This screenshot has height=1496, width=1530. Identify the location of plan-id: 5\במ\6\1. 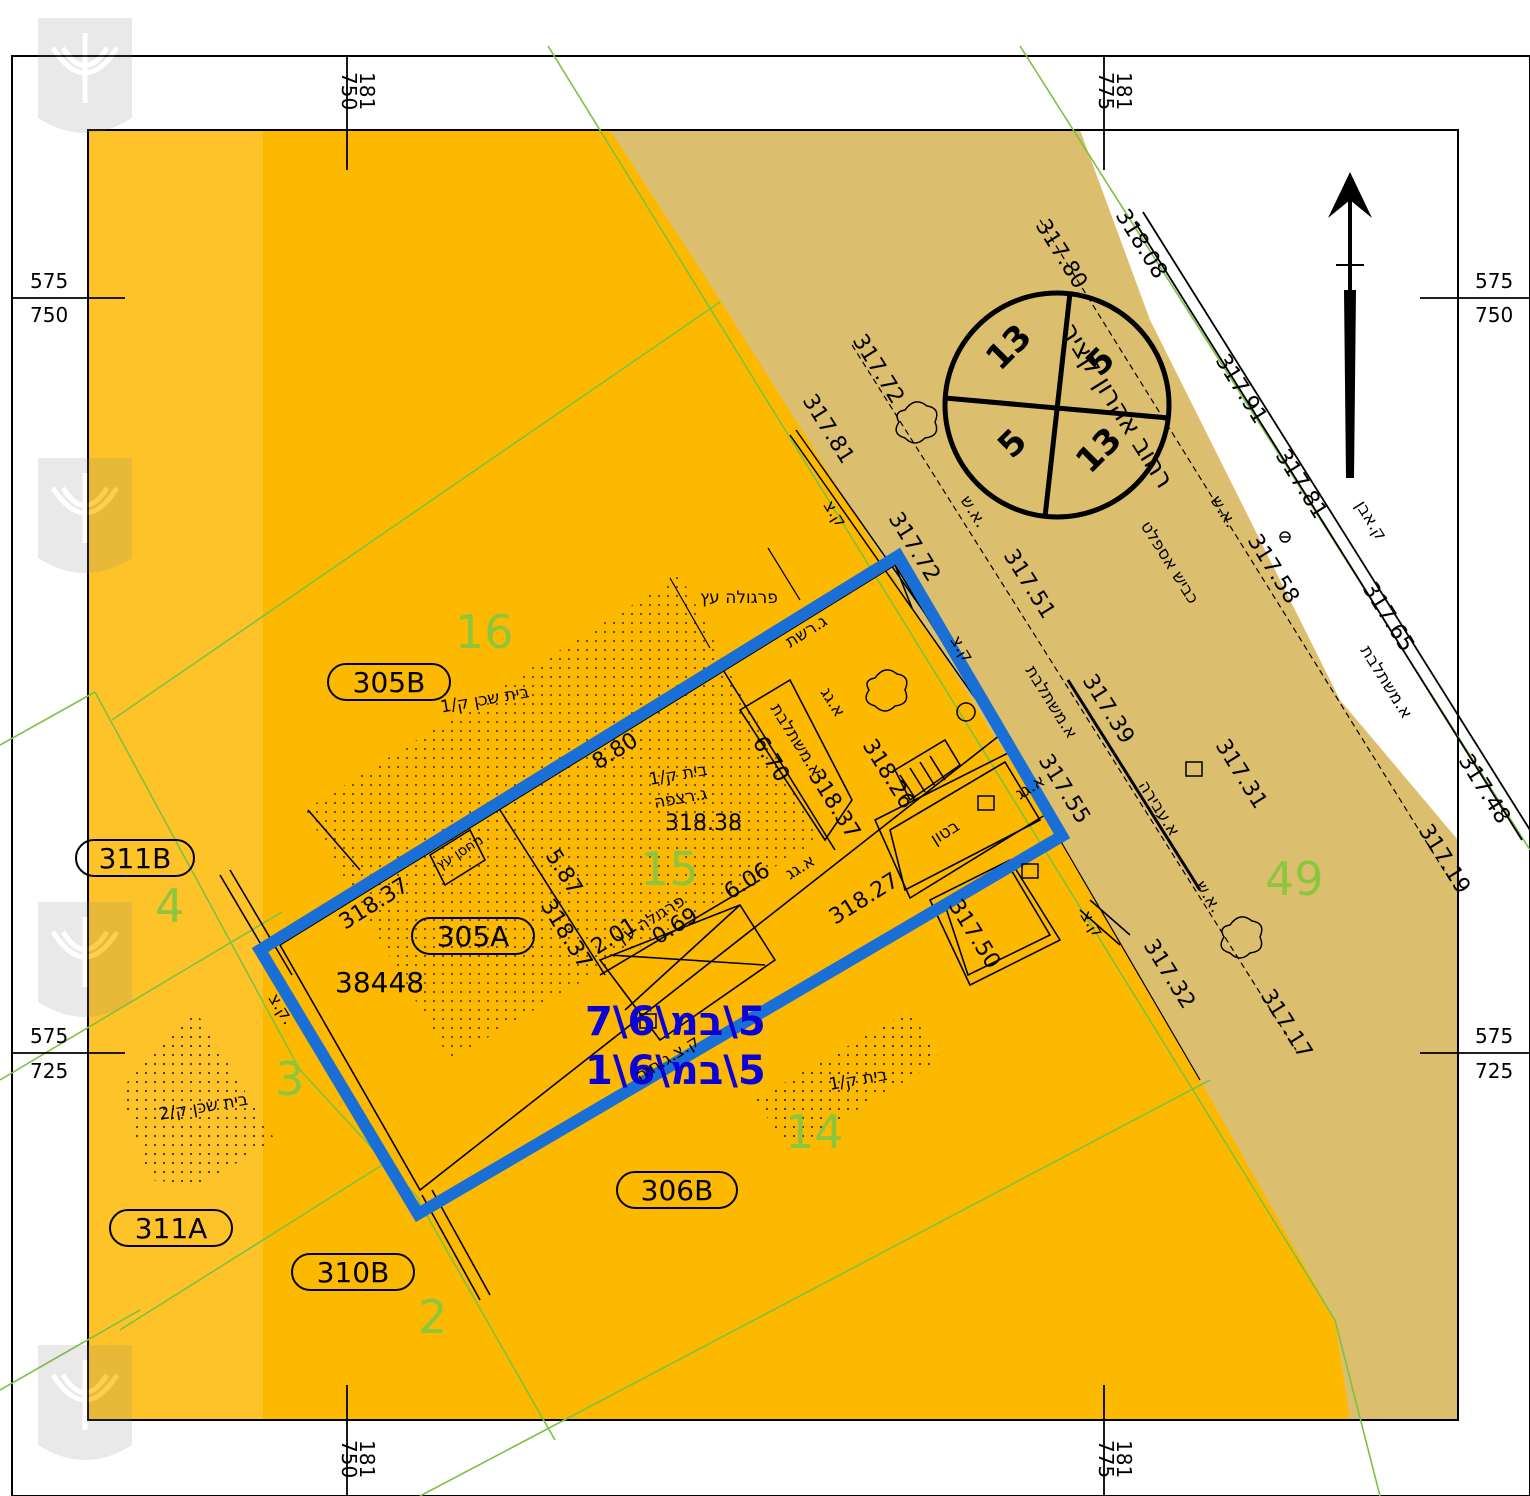
(675, 1071).